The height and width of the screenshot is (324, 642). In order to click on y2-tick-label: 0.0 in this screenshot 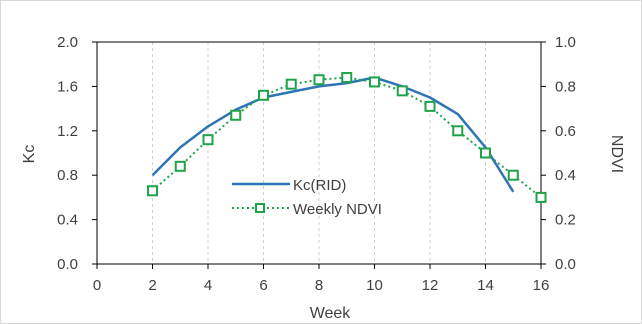, I will do `click(565, 264)`.